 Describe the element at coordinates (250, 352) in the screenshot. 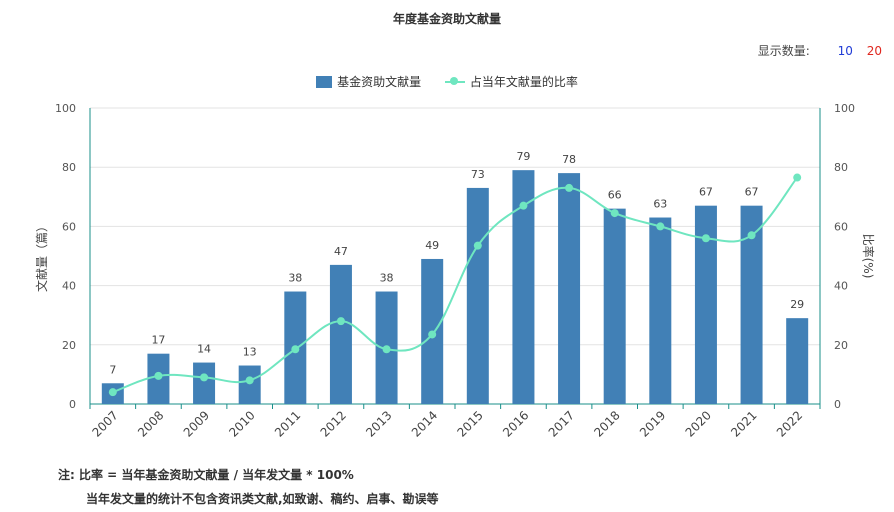

I see `bar-value-label: 13` at that location.